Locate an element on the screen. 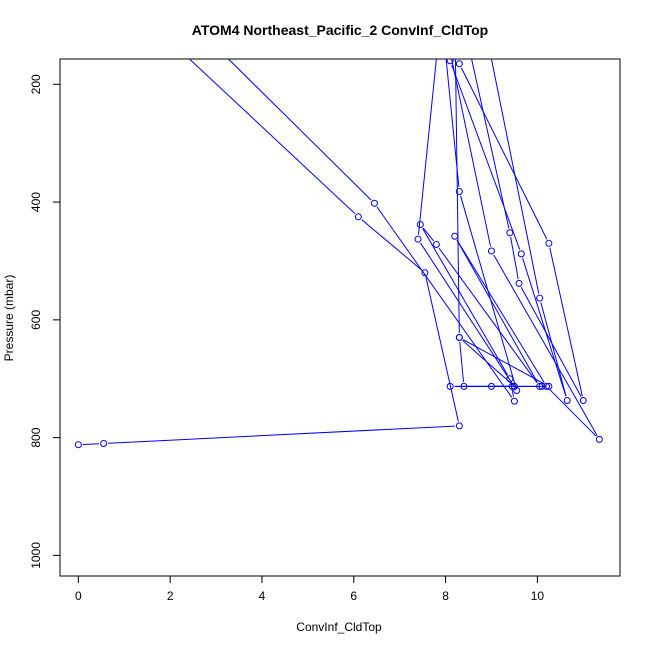 Image resolution: width=650 pixels, height=650 pixels. x-axis-label: ConvInf_CldTop is located at coordinates (339, 627).